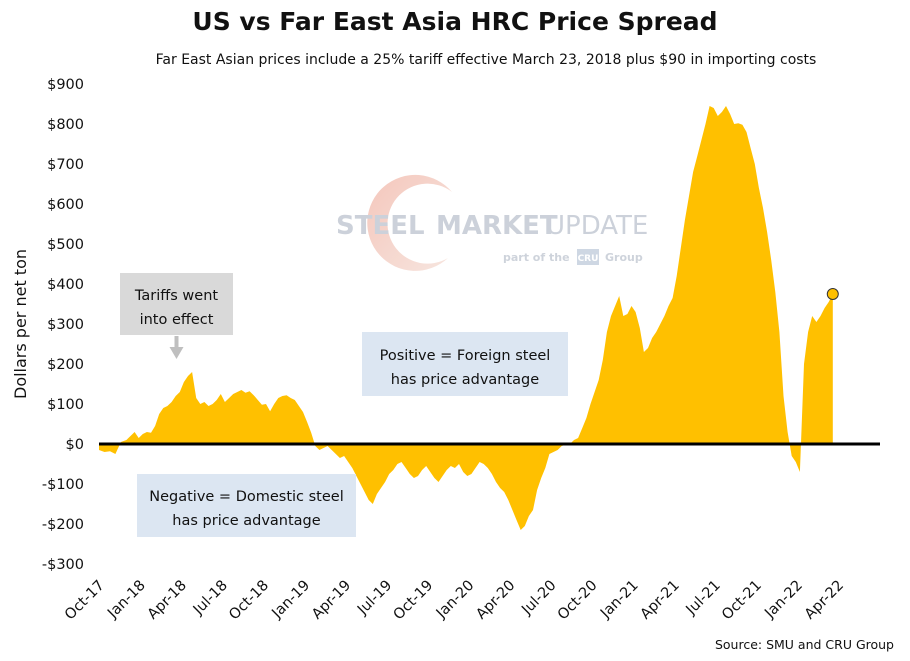 This screenshot has height=661, width=910. What do you see at coordinates (177, 320) in the screenshot?
I see `annotation-tariffs-line2: into effect` at bounding box center [177, 320].